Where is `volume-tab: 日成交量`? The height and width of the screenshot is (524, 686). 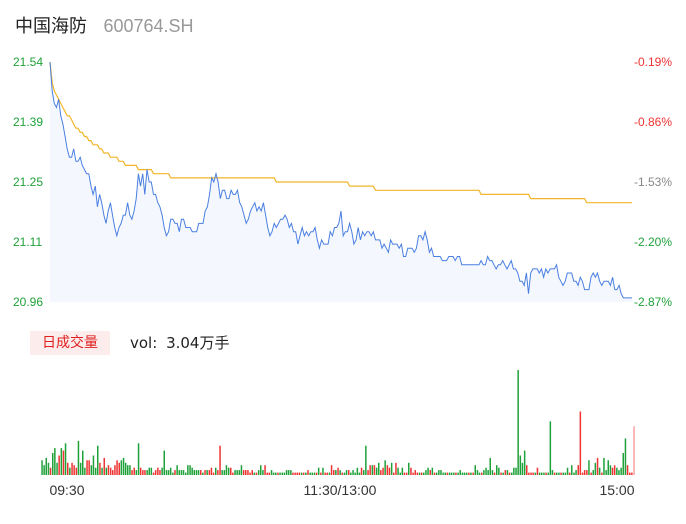
volume-tab: 日成交量 is located at coordinates (70, 343).